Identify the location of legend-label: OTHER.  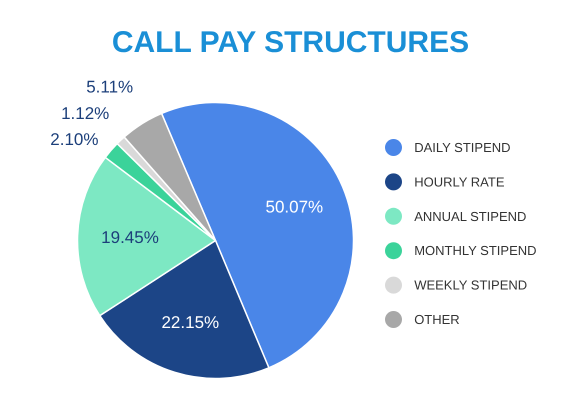
(437, 319).